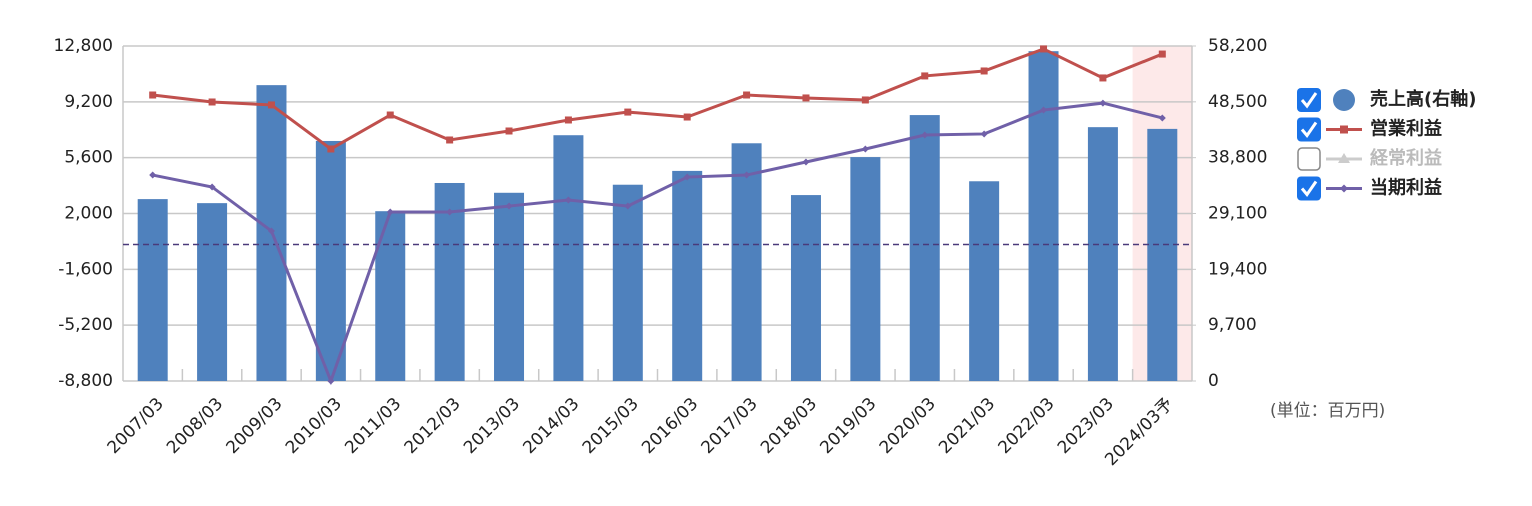 The image size is (1532, 506). Describe the element at coordinates (1027, 426) in the screenshot. I see `x-tick-label: 2022/03` at that location.